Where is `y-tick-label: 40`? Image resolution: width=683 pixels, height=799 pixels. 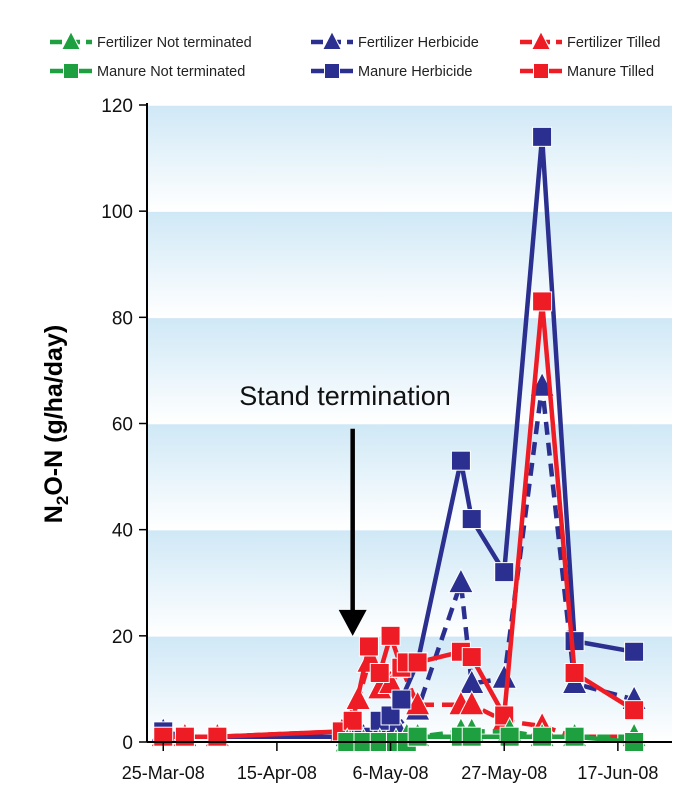 y-tick-label: 40 is located at coordinates (122, 531).